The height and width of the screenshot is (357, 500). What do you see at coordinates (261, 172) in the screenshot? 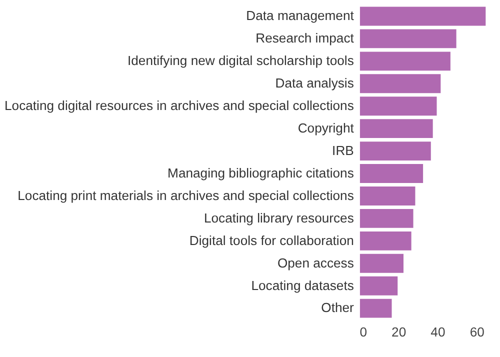
I see `y-tick-label: Managing bibliographic citations` at bounding box center [261, 172].